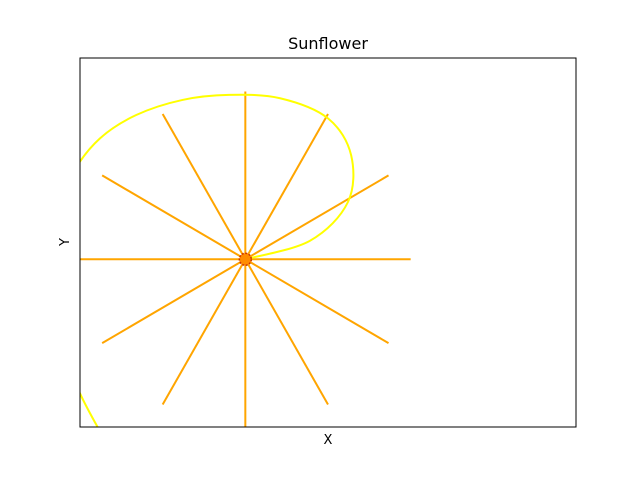  I want to click on flower-center-marker, so click(245, 259).